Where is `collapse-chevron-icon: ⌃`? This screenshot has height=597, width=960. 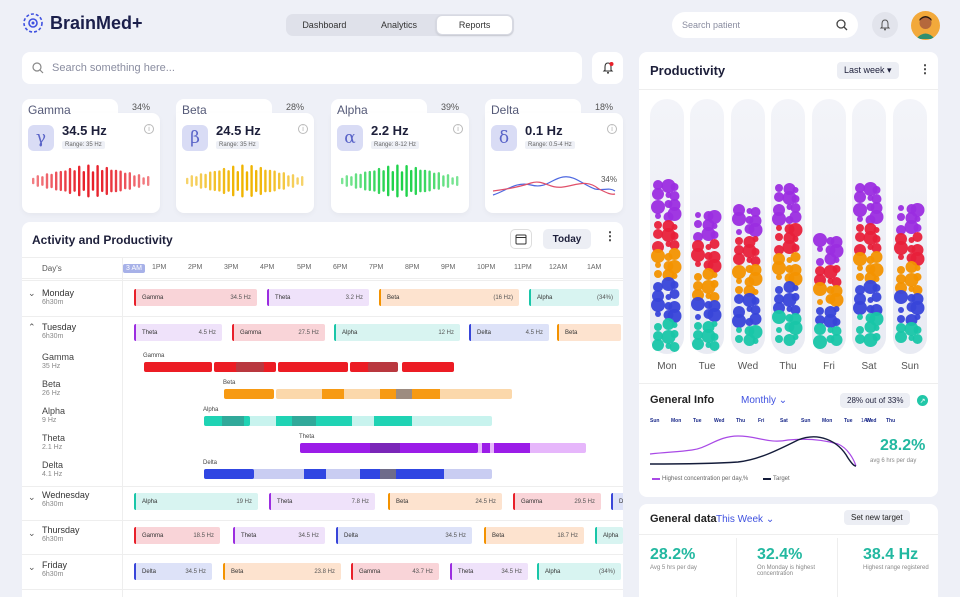
collapse-chevron-icon: ⌃ is located at coordinates (32, 327).